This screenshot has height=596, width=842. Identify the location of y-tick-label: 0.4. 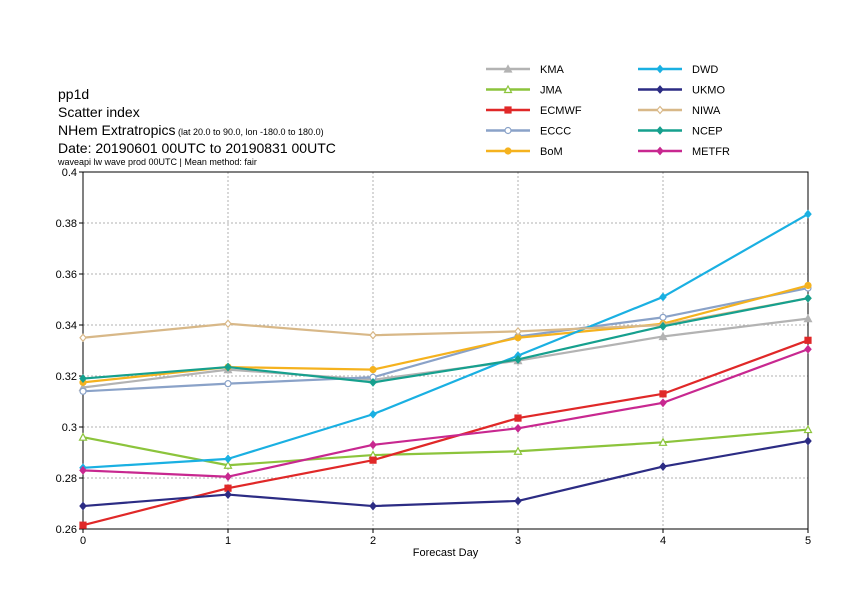
(69, 173).